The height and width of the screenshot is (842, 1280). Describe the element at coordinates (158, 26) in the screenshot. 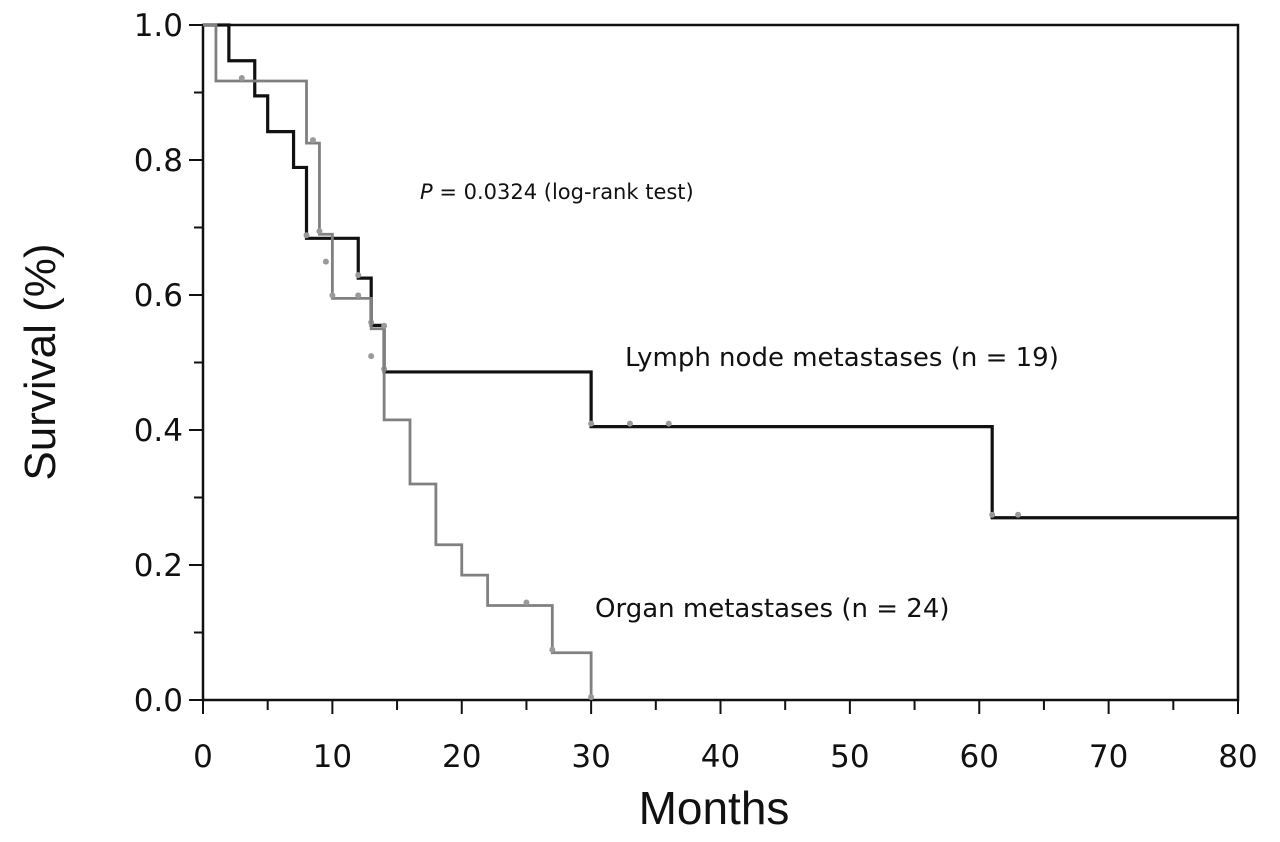

I see `y-tick-label: 1.0` at that location.